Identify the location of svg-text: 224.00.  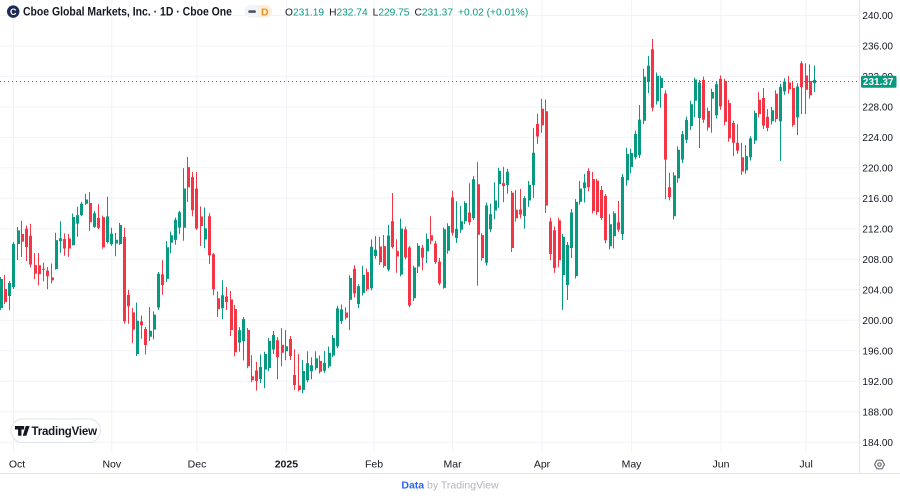
(877, 138).